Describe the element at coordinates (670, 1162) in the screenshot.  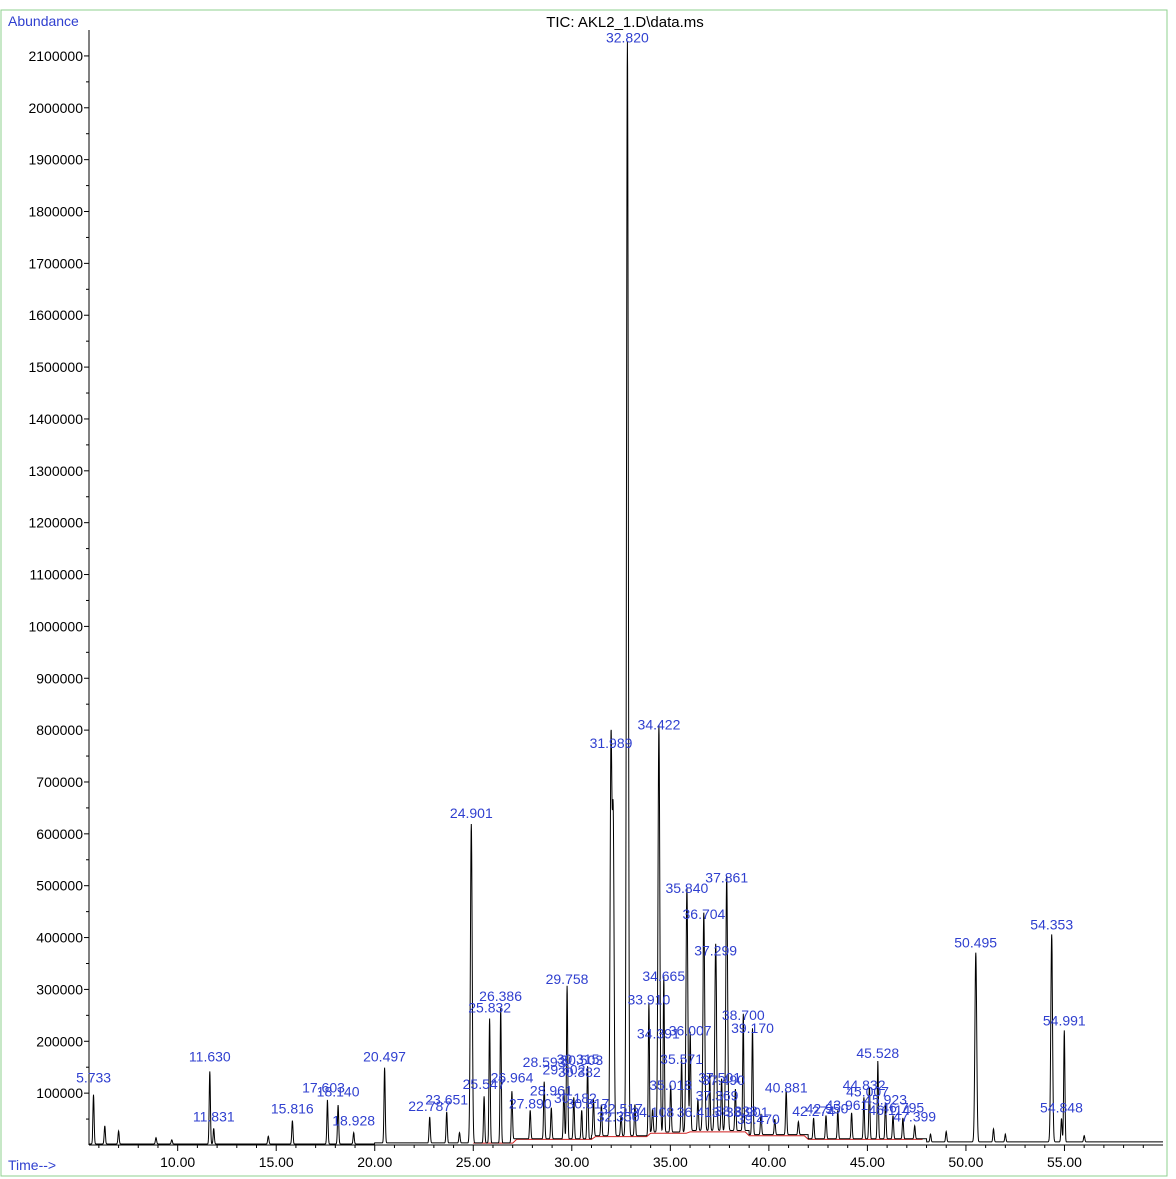
I see `x-tick-label: 35.00` at that location.